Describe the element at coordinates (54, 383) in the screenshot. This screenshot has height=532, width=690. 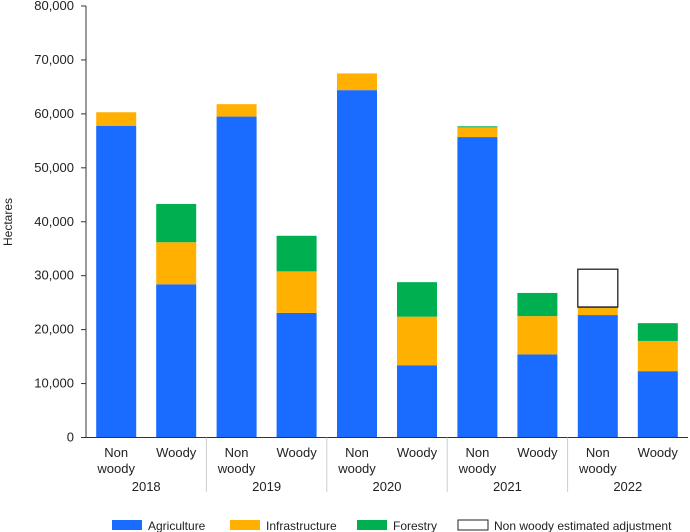
I see `y-tick-label: 10,000` at that location.